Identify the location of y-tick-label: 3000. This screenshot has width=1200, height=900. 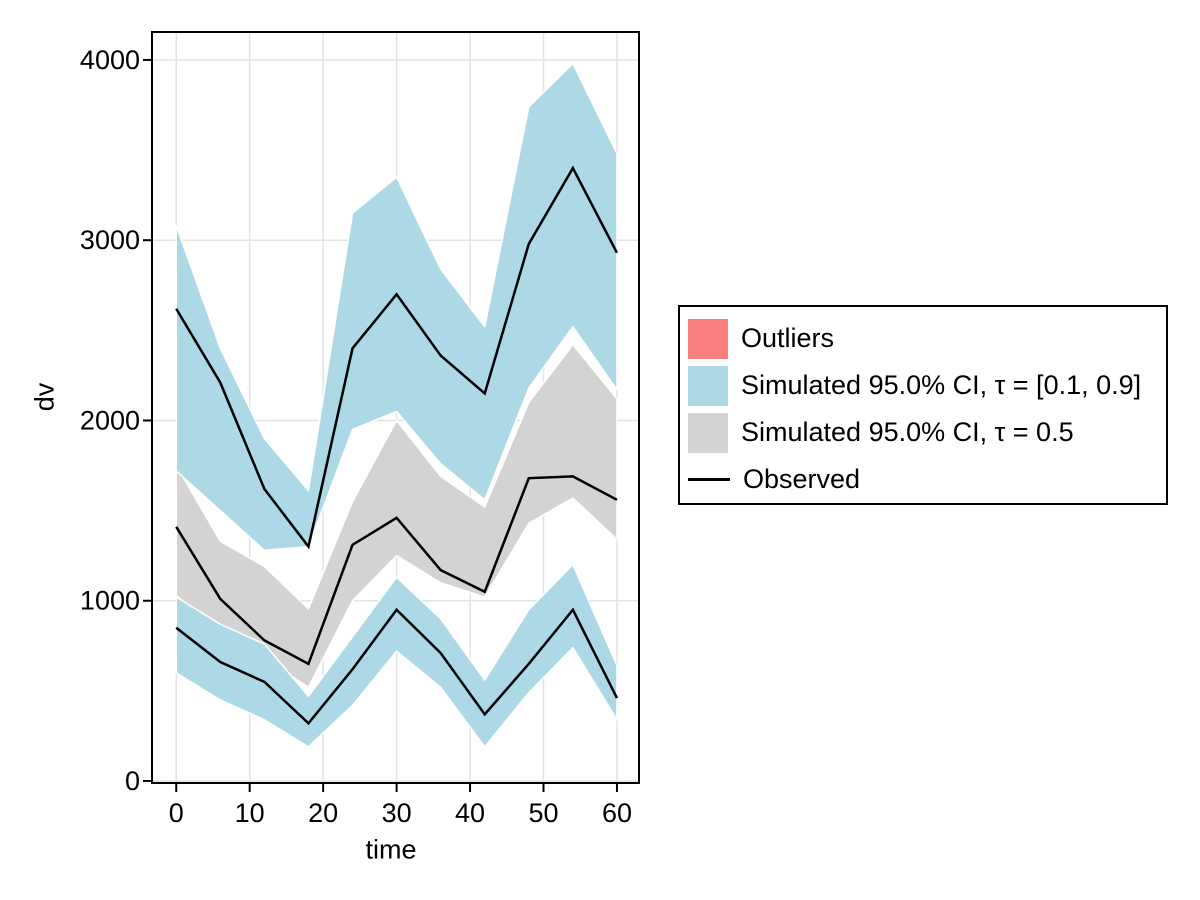
(110, 240).